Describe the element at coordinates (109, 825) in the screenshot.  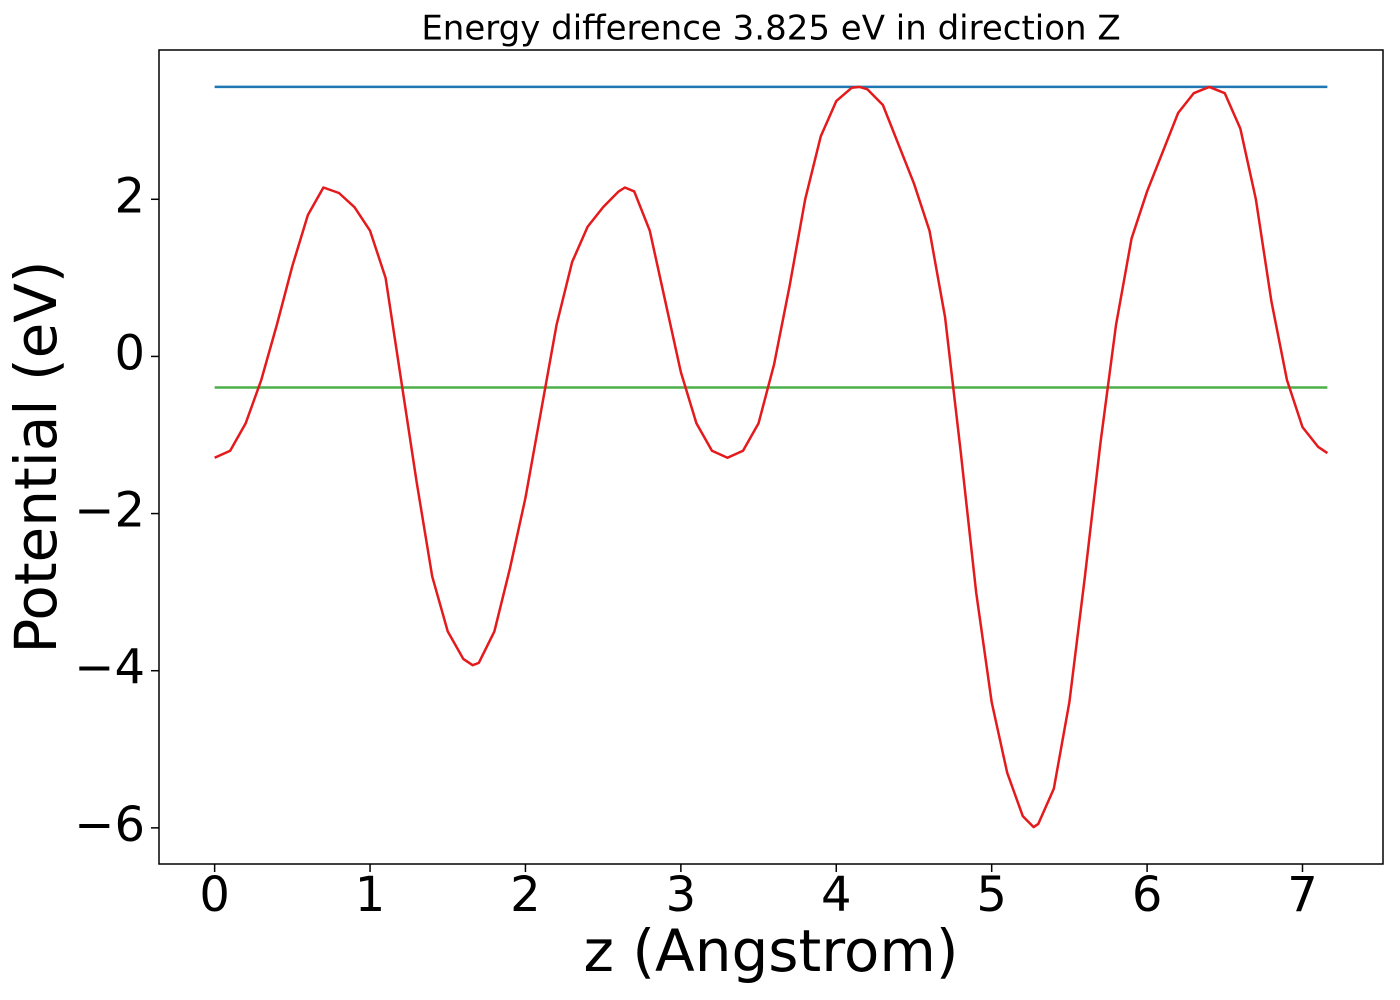
I see `y-tick-label: −6` at that location.